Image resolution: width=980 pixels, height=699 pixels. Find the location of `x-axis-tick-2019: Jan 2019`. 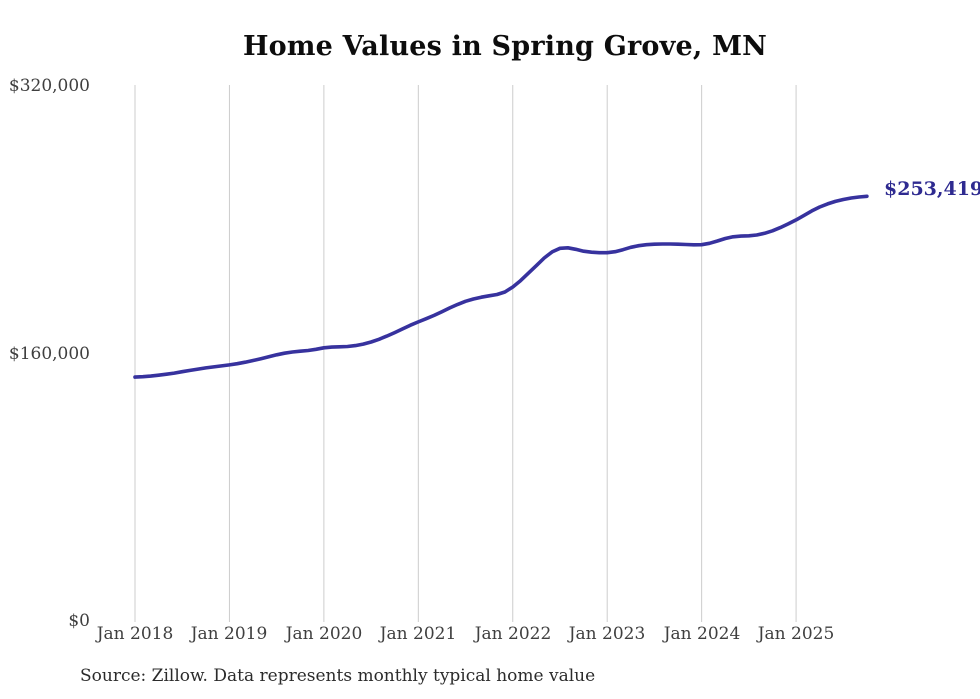

x-axis-tick-2019: Jan 2019 is located at coordinates (229, 634).